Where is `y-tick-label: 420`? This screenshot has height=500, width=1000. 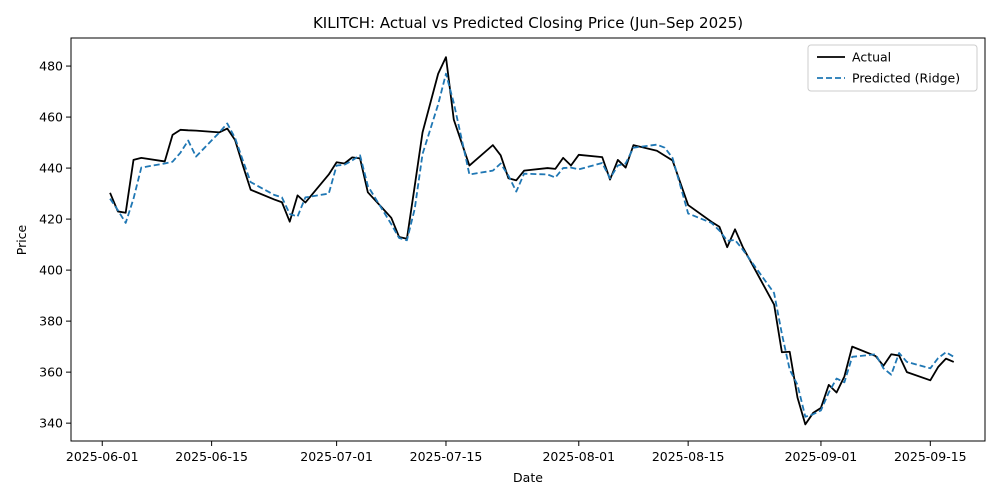 y-tick-label: 420 is located at coordinates (51, 219).